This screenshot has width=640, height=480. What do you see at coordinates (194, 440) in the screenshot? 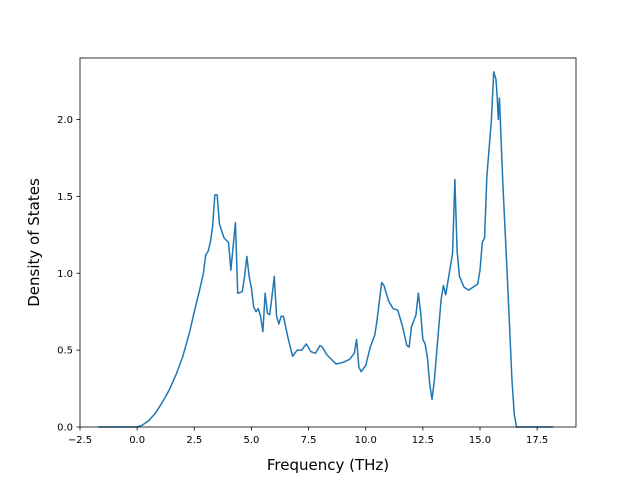
I see `x-tick-label: 2.5` at bounding box center [194, 440].